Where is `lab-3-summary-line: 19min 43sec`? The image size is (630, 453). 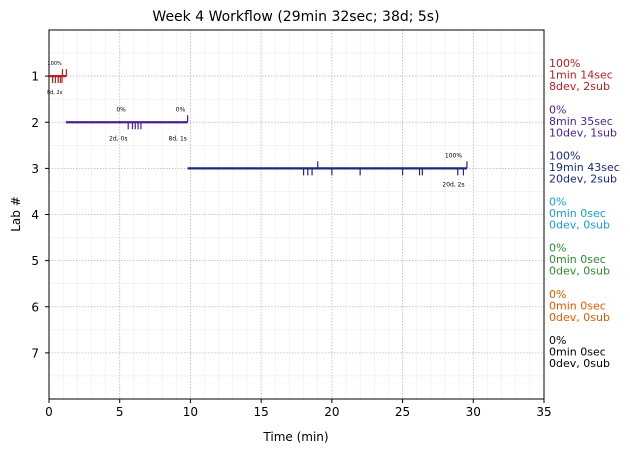
lab-3-summary-line: 19min 43sec is located at coordinates (584, 167).